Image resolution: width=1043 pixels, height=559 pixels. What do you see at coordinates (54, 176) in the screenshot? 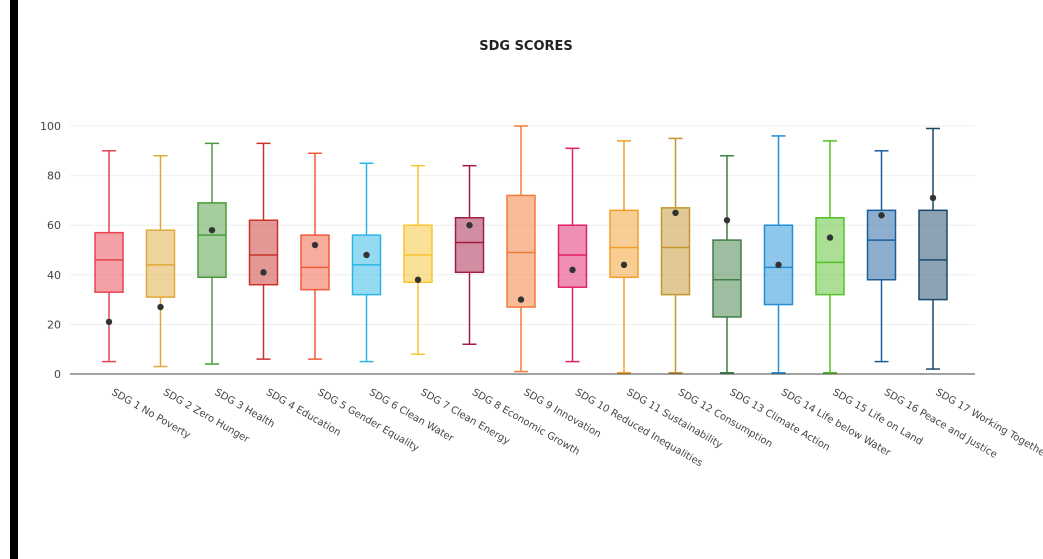
I see `y-tick-label: 80` at bounding box center [54, 176].